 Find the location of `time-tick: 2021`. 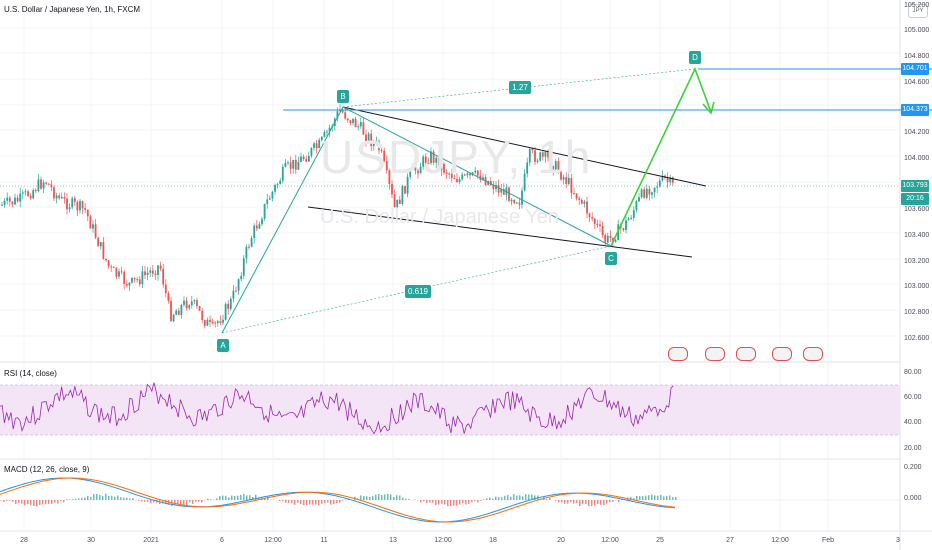

time-tick: 2021 is located at coordinates (151, 540).